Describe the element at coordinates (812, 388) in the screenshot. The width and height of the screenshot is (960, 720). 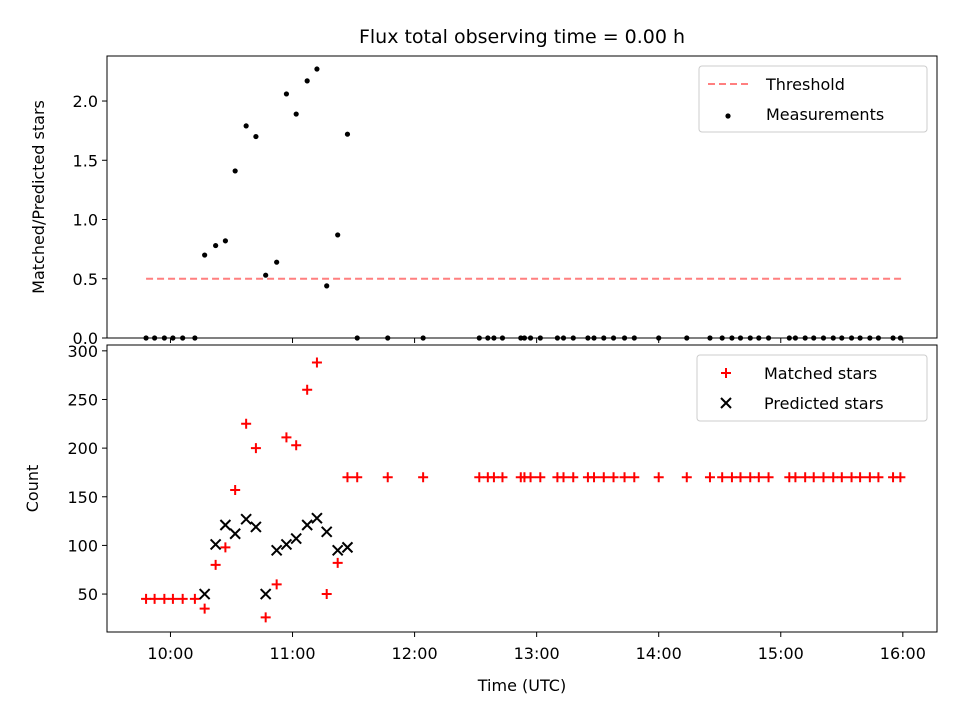
I see `bottom-legend-box` at that location.